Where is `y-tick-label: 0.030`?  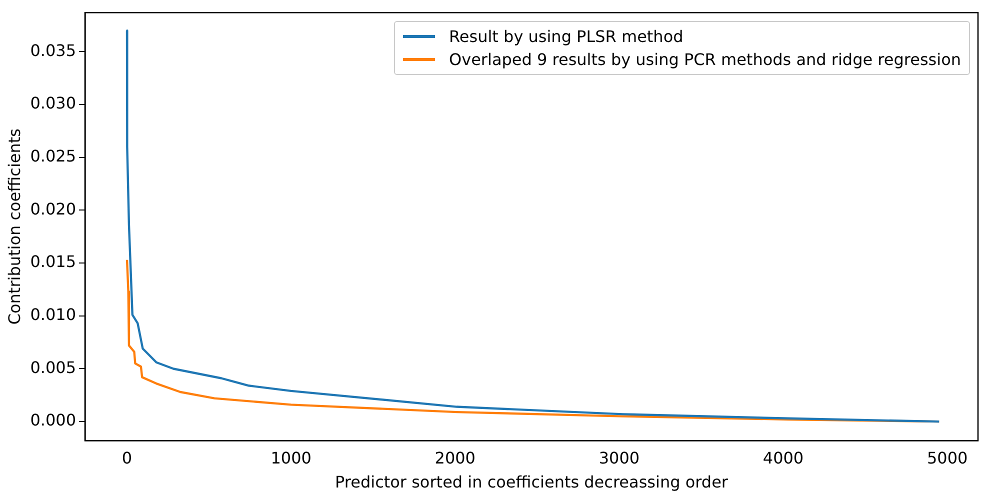
y-tick-label: 0.030 is located at coordinates (53, 103).